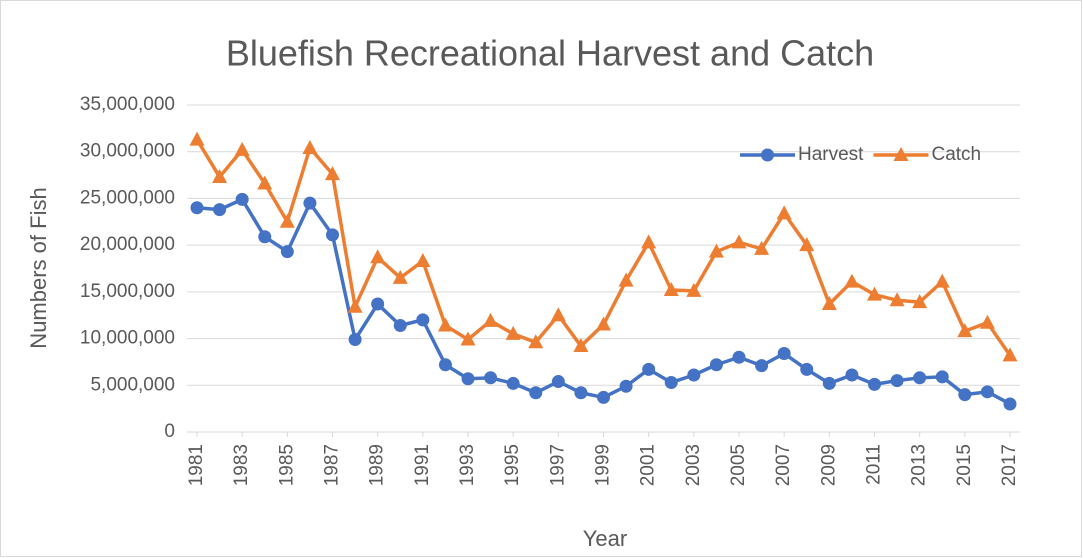 The height and width of the screenshot is (558, 1083). What do you see at coordinates (286, 465) in the screenshot?
I see `x-tick-label: 1985` at bounding box center [286, 465].